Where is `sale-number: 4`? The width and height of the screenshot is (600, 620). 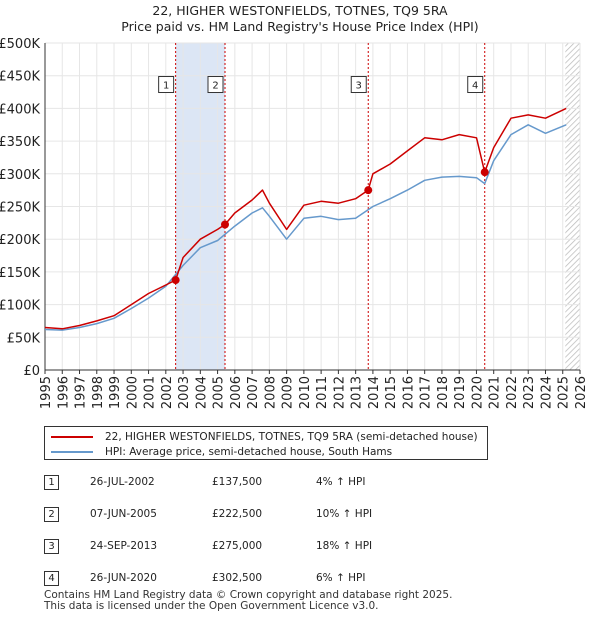 sale-number: 4 is located at coordinates (51, 578).